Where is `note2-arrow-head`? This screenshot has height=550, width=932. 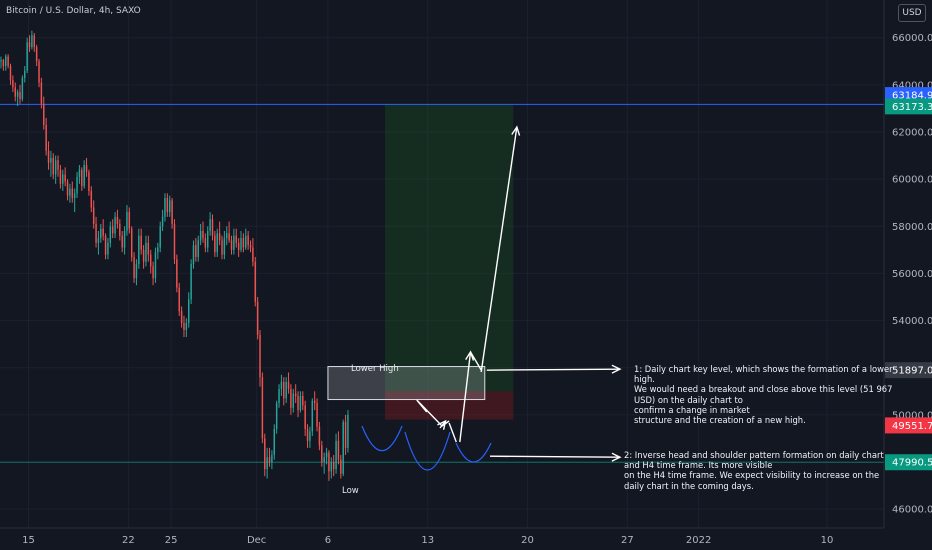 note2-arrow-head is located at coordinates (616, 457).